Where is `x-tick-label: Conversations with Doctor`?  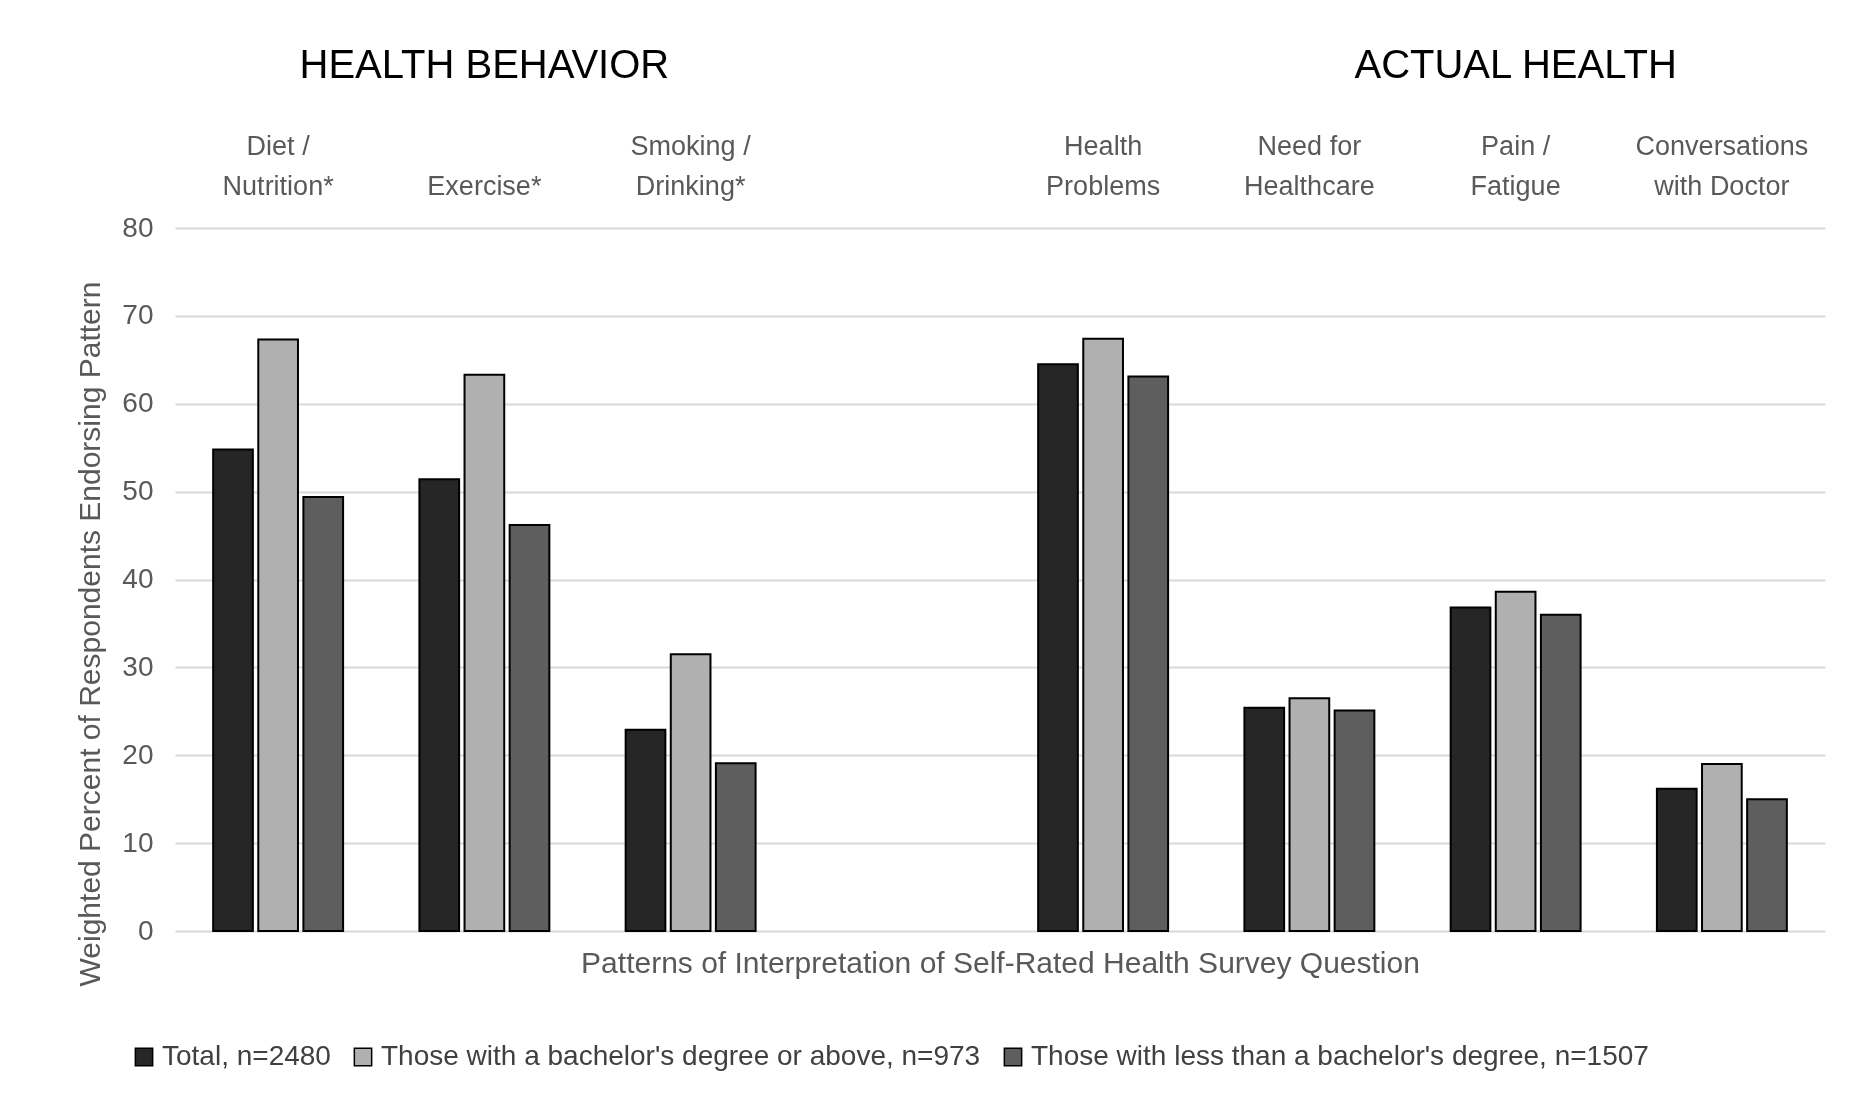 x-tick-label: Conversations with Doctor is located at coordinates (1722, 165).